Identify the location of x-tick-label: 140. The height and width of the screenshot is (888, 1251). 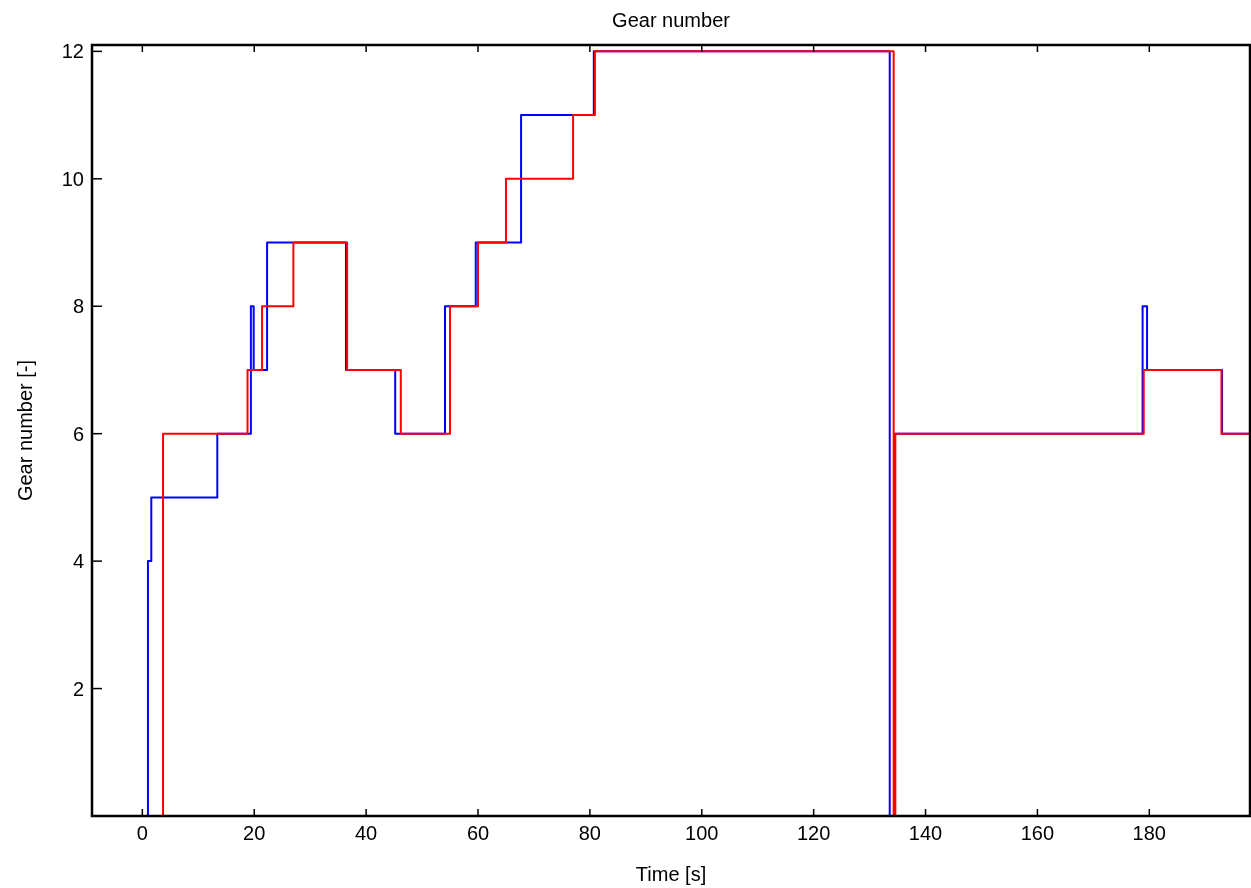
(925, 833).